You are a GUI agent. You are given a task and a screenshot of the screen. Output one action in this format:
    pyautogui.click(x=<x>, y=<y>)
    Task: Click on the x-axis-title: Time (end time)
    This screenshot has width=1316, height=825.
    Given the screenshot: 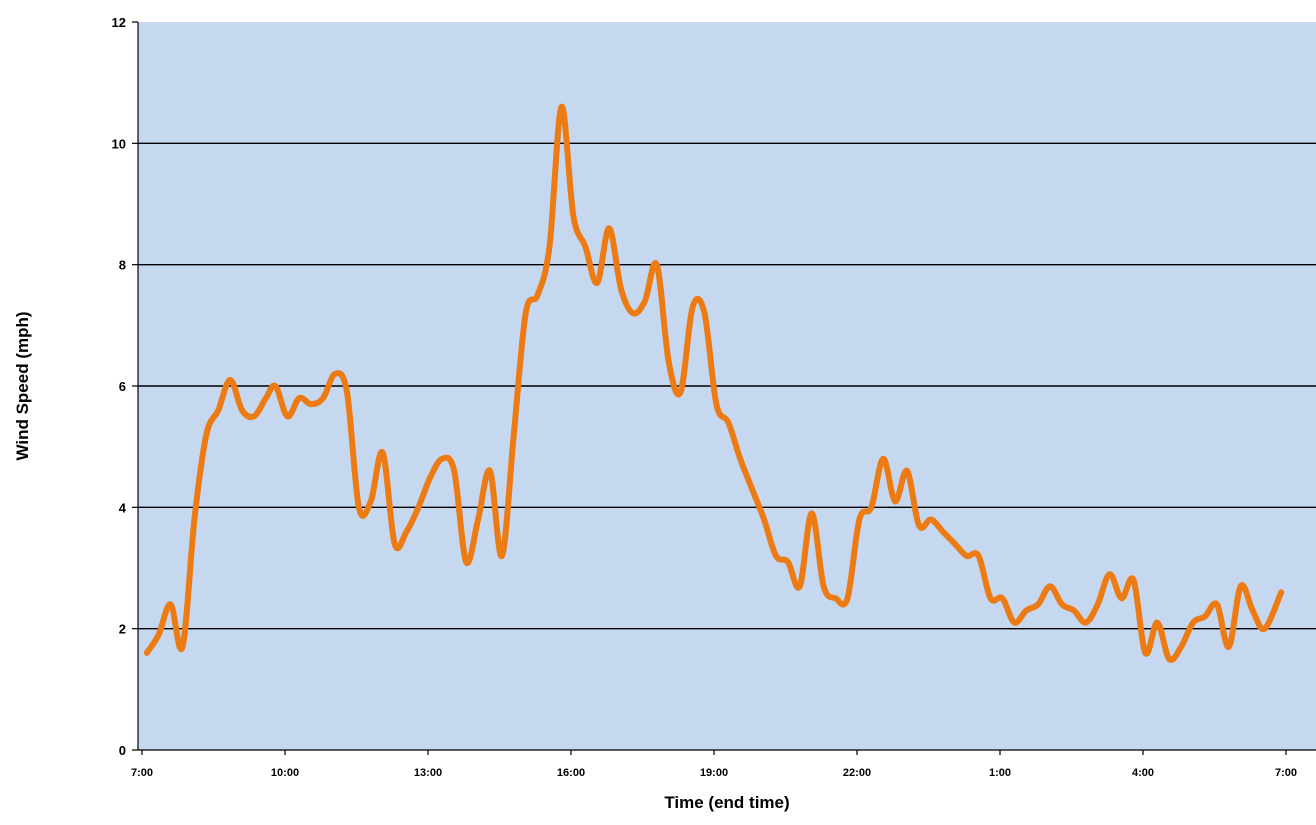 What is the action you would take?
    pyautogui.click(x=726, y=802)
    